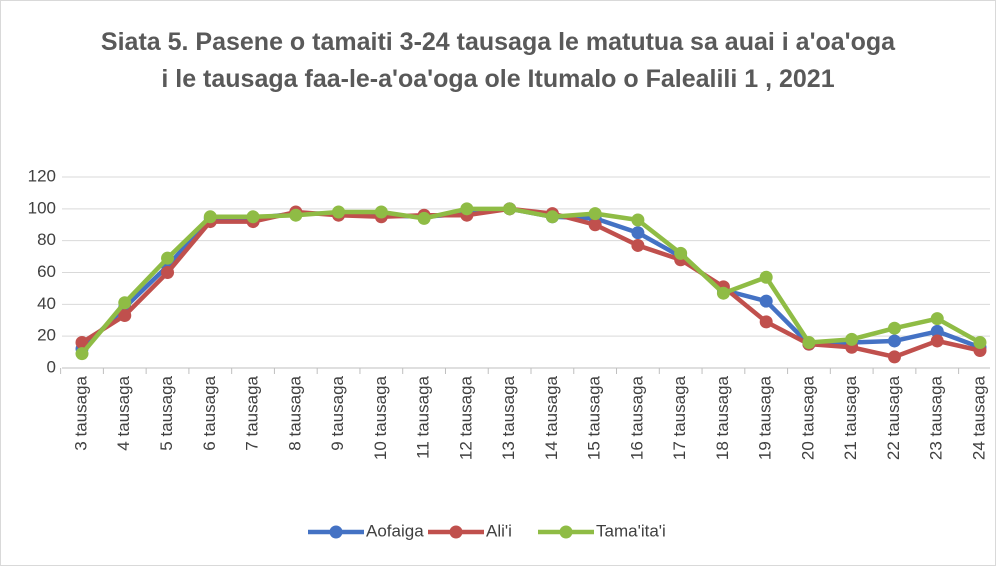 This screenshot has height=566, width=996. I want to click on x-tick-label: 23 tausaga, so click(936, 417).